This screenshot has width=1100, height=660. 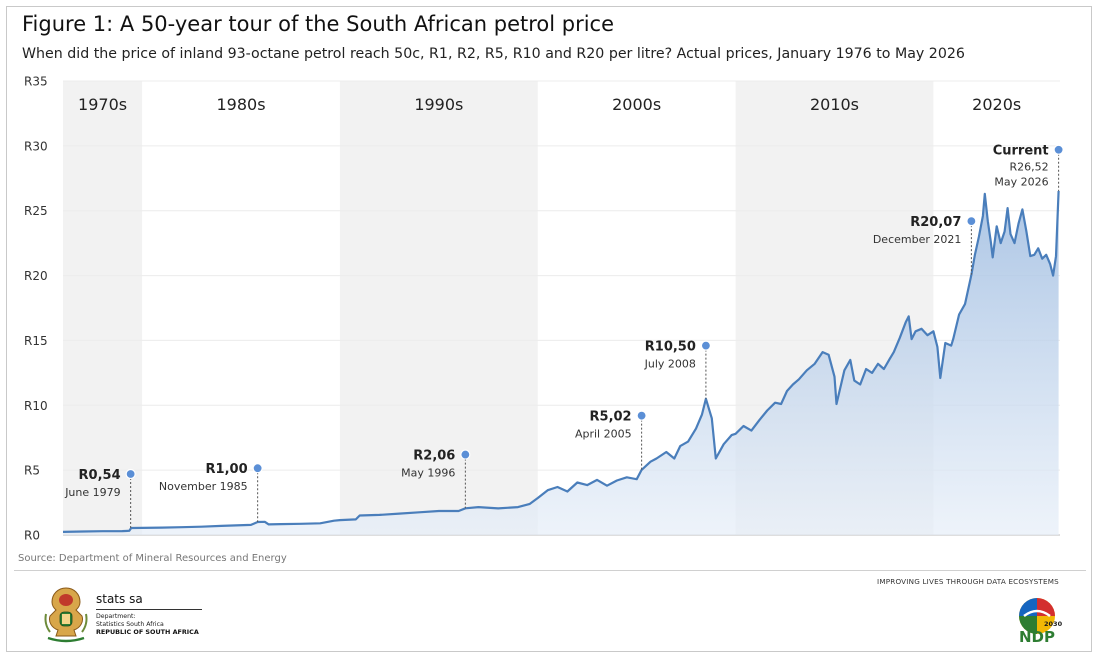 What do you see at coordinates (438, 104) in the screenshot?
I see `decade-label: 1990s` at bounding box center [438, 104].